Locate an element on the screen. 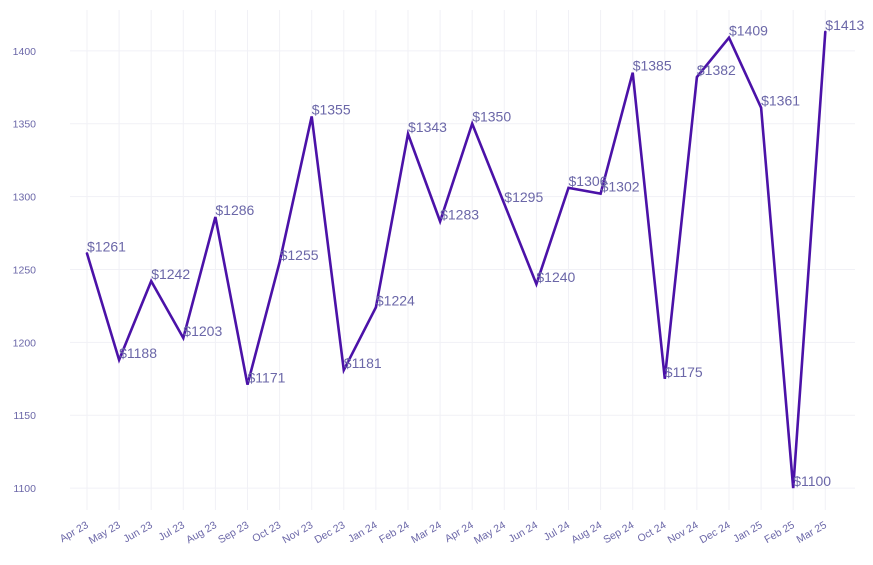  y-tick-label: 1250 is located at coordinates (25, 270).